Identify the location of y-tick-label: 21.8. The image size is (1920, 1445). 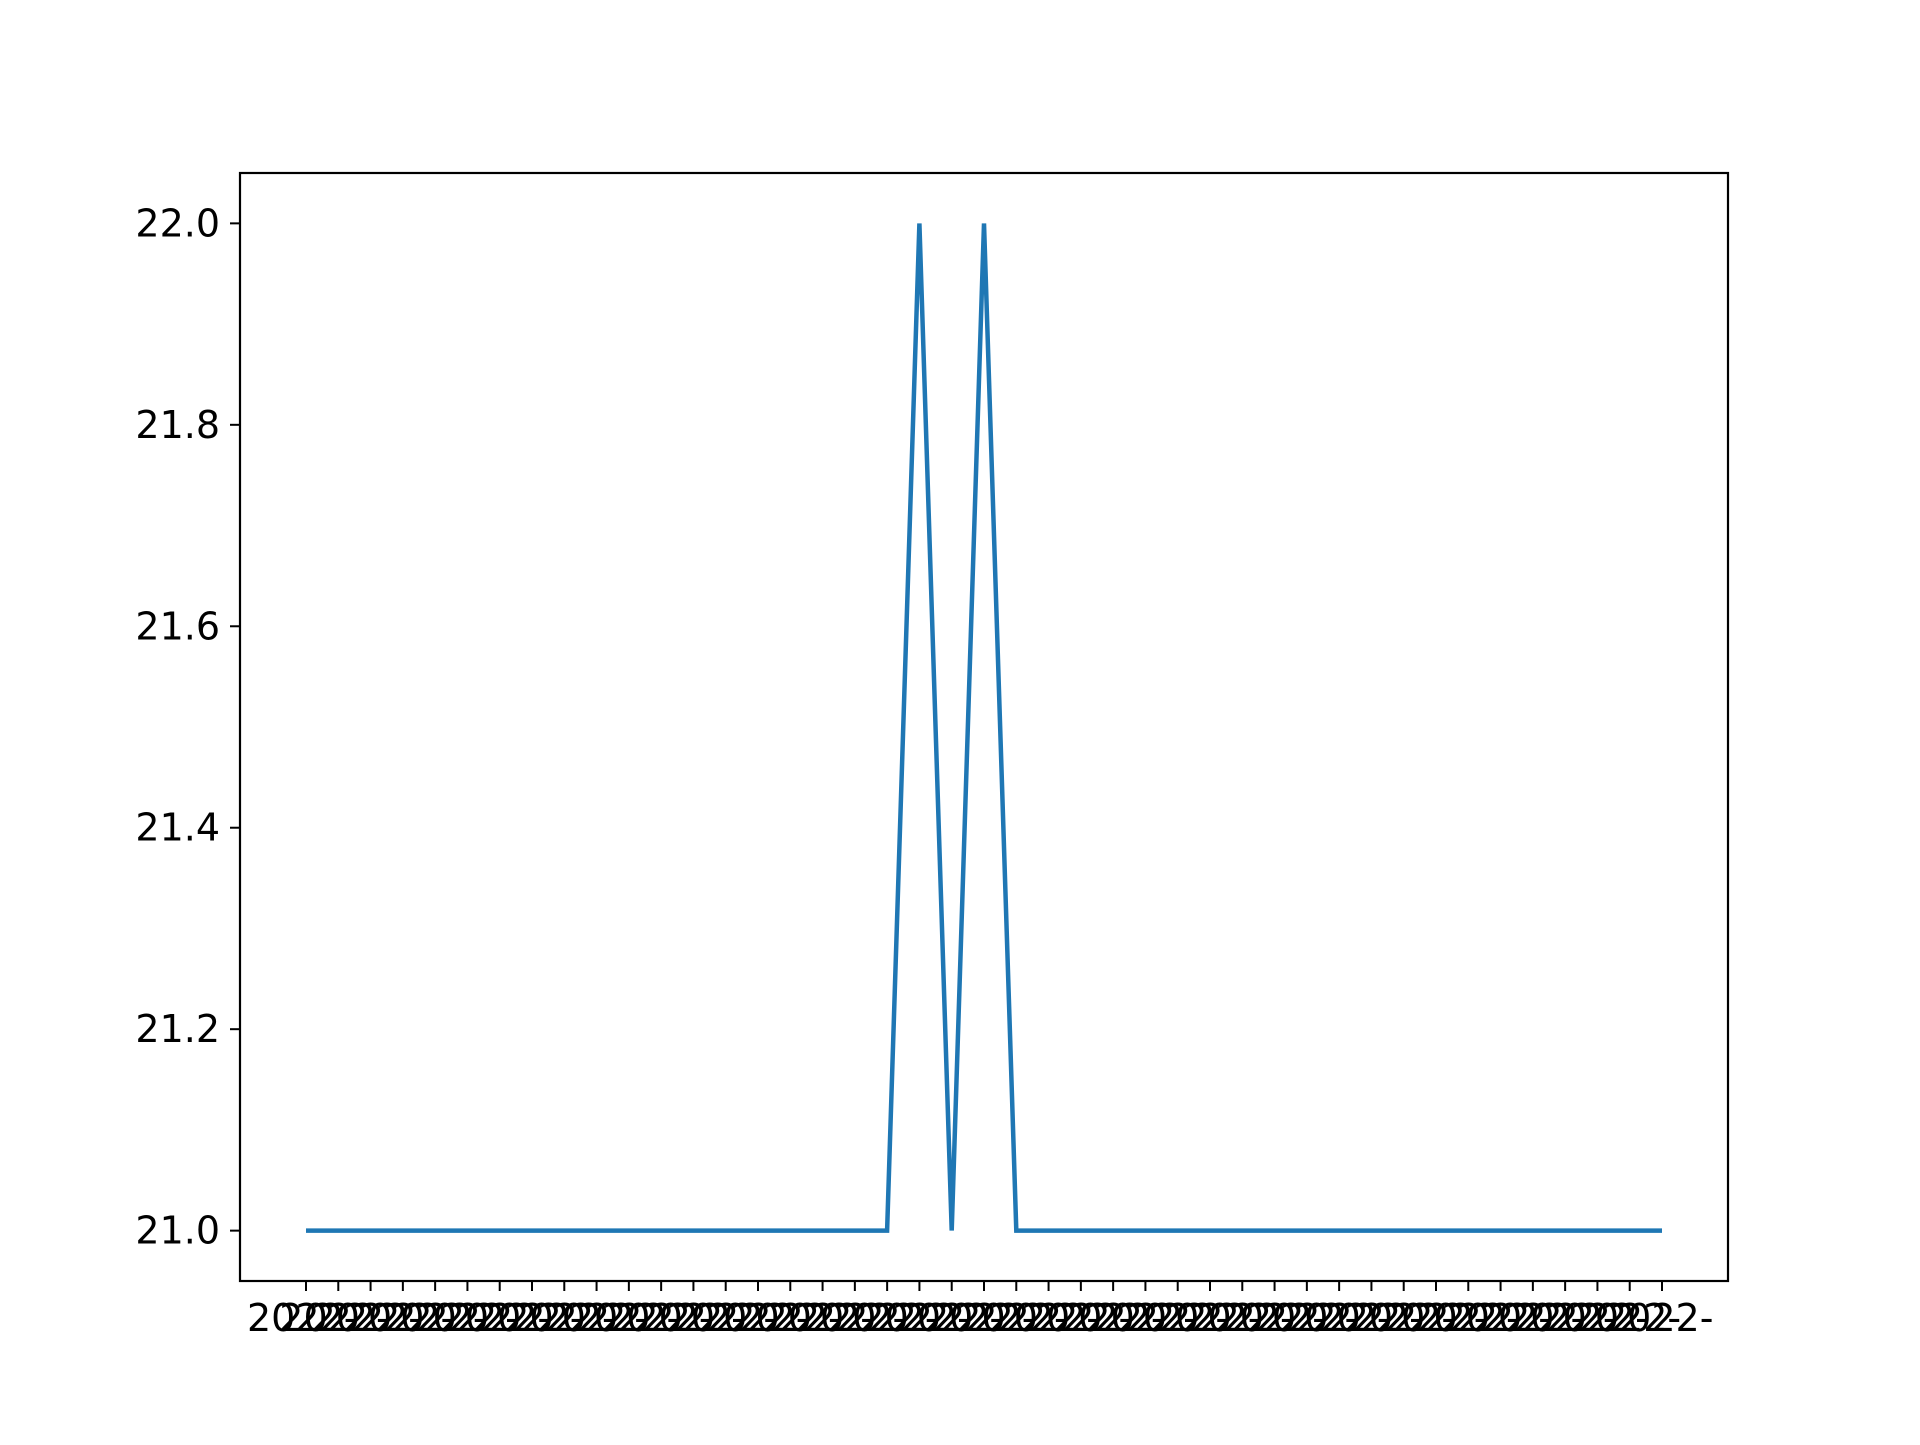
(177, 425).